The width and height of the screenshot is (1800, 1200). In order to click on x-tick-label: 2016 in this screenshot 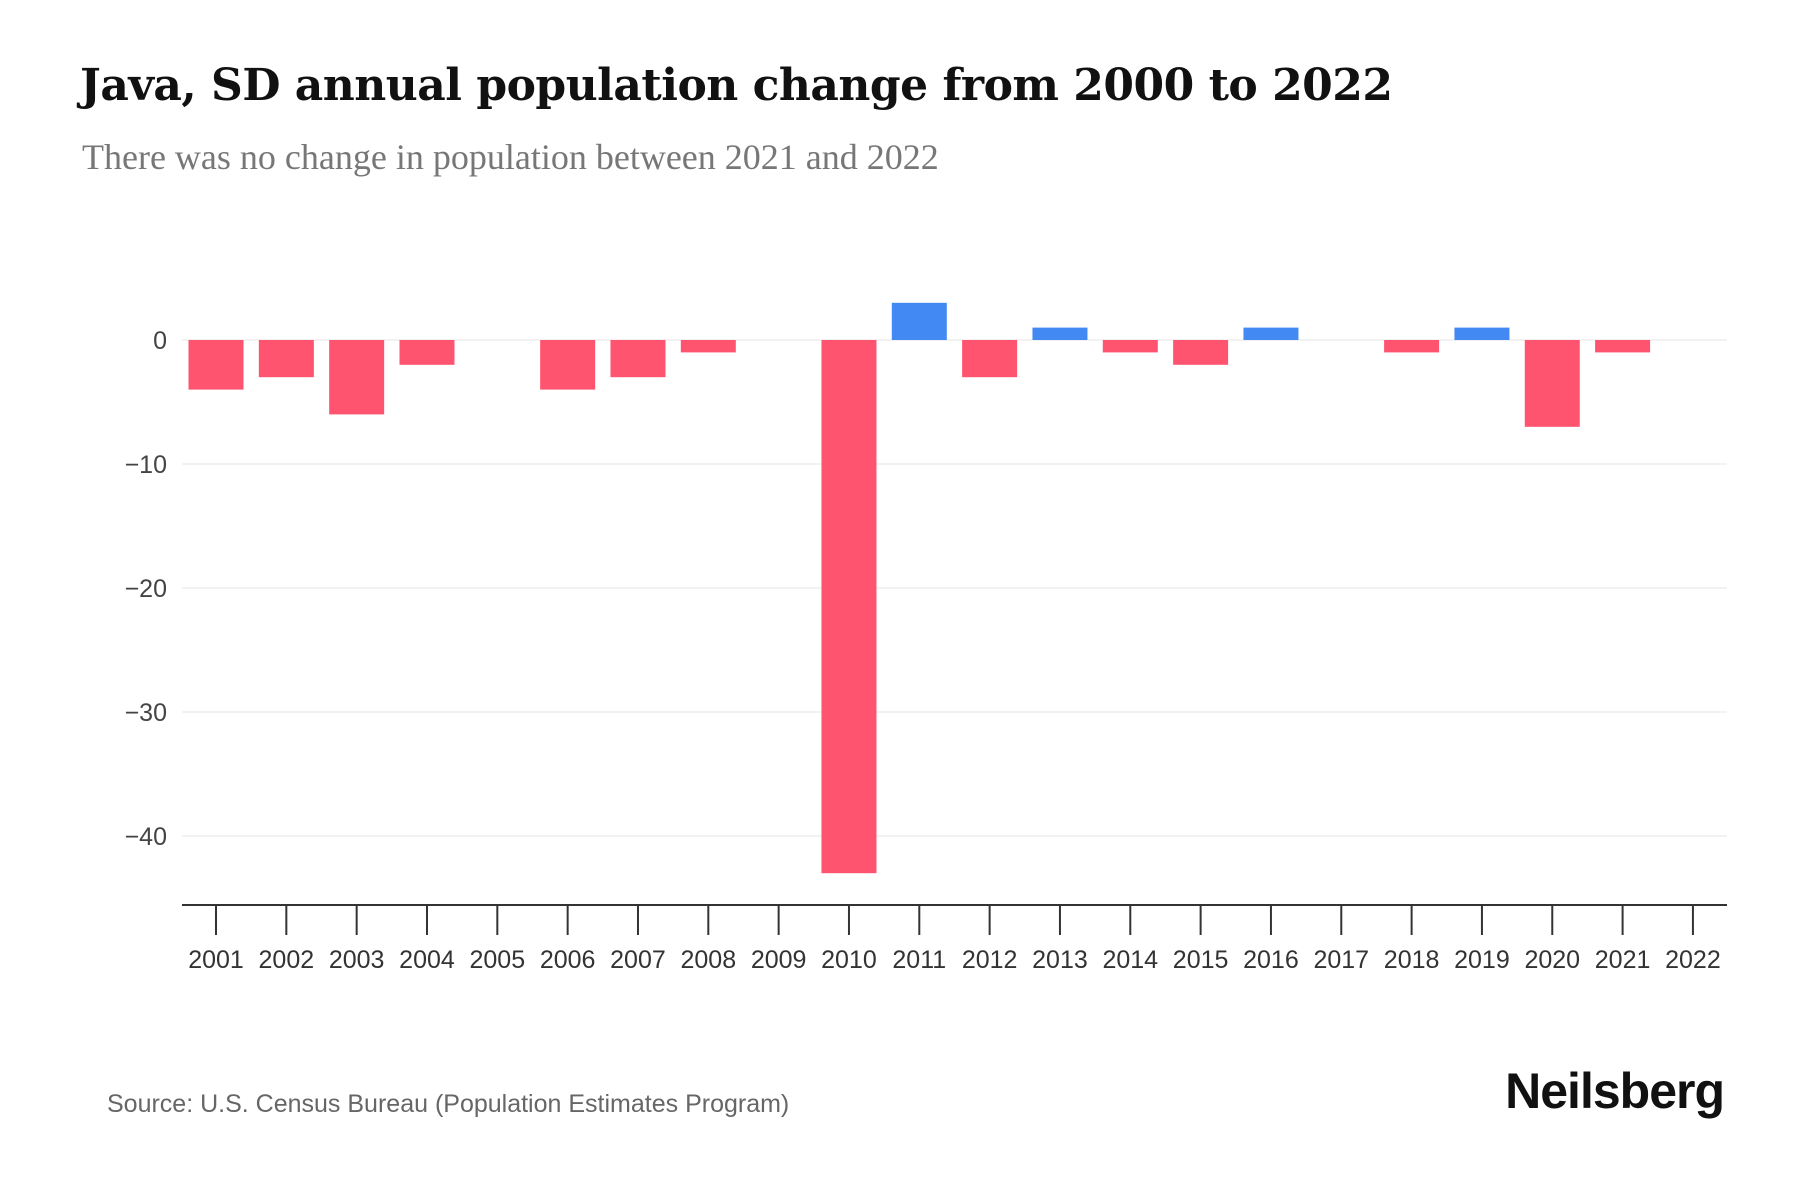, I will do `click(1271, 960)`.